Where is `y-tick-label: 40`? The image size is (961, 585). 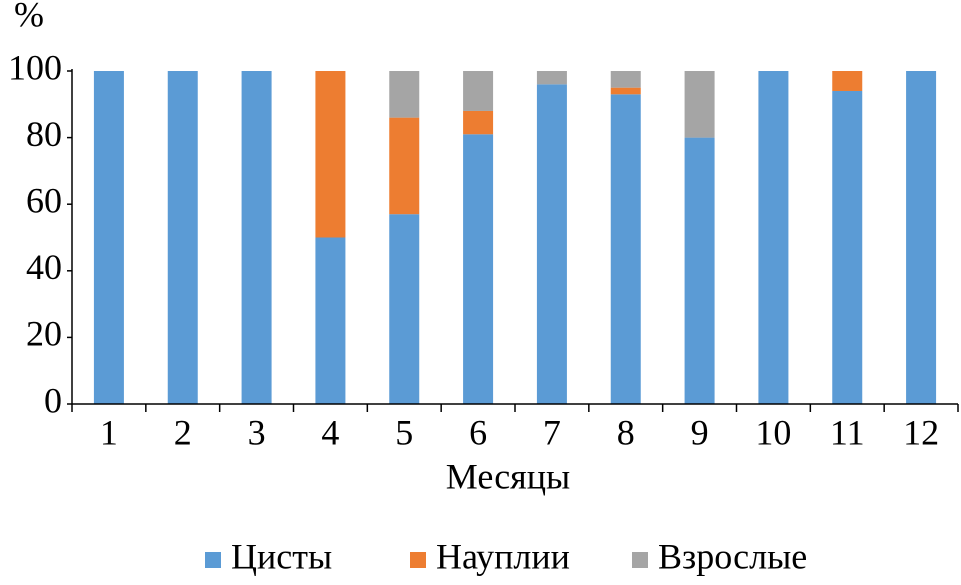 y-tick-label: 40 is located at coordinates (44, 267).